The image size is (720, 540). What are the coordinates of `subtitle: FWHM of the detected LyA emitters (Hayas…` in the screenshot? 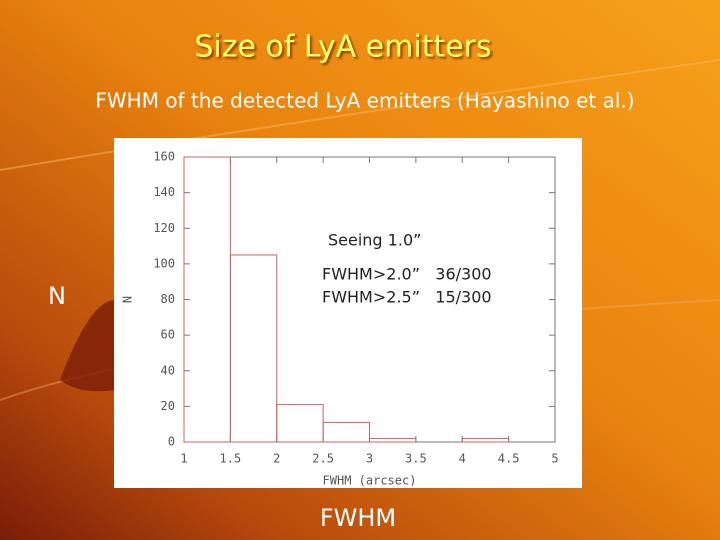 It's located at (364, 101).